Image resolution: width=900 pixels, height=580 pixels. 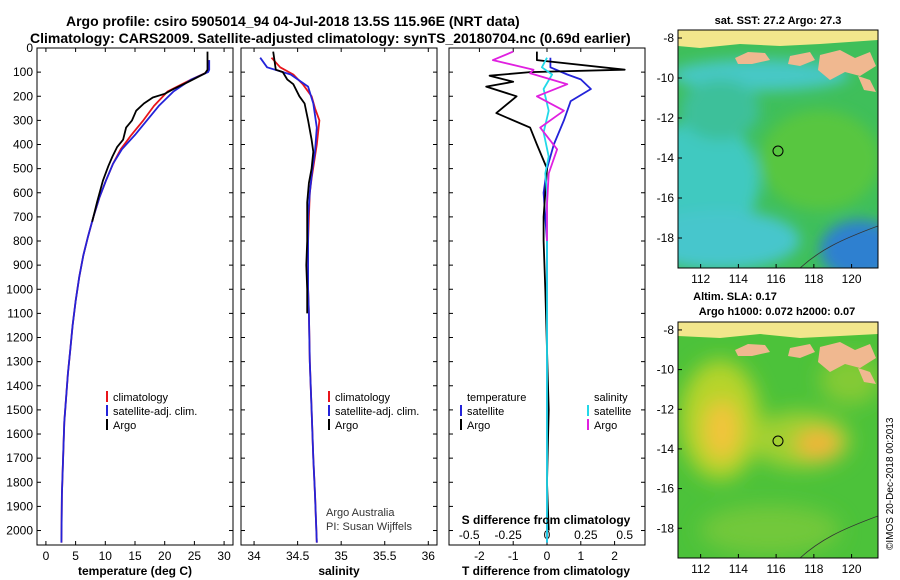 I want to click on salinity-legend: climatology satellite-adj. clim. Argo, so click(x=373, y=411).